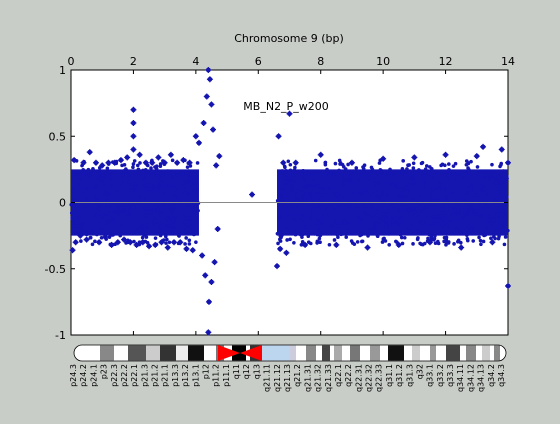 The image size is (560, 424). I want to click on cytoband-label: q32, so click(419, 371).